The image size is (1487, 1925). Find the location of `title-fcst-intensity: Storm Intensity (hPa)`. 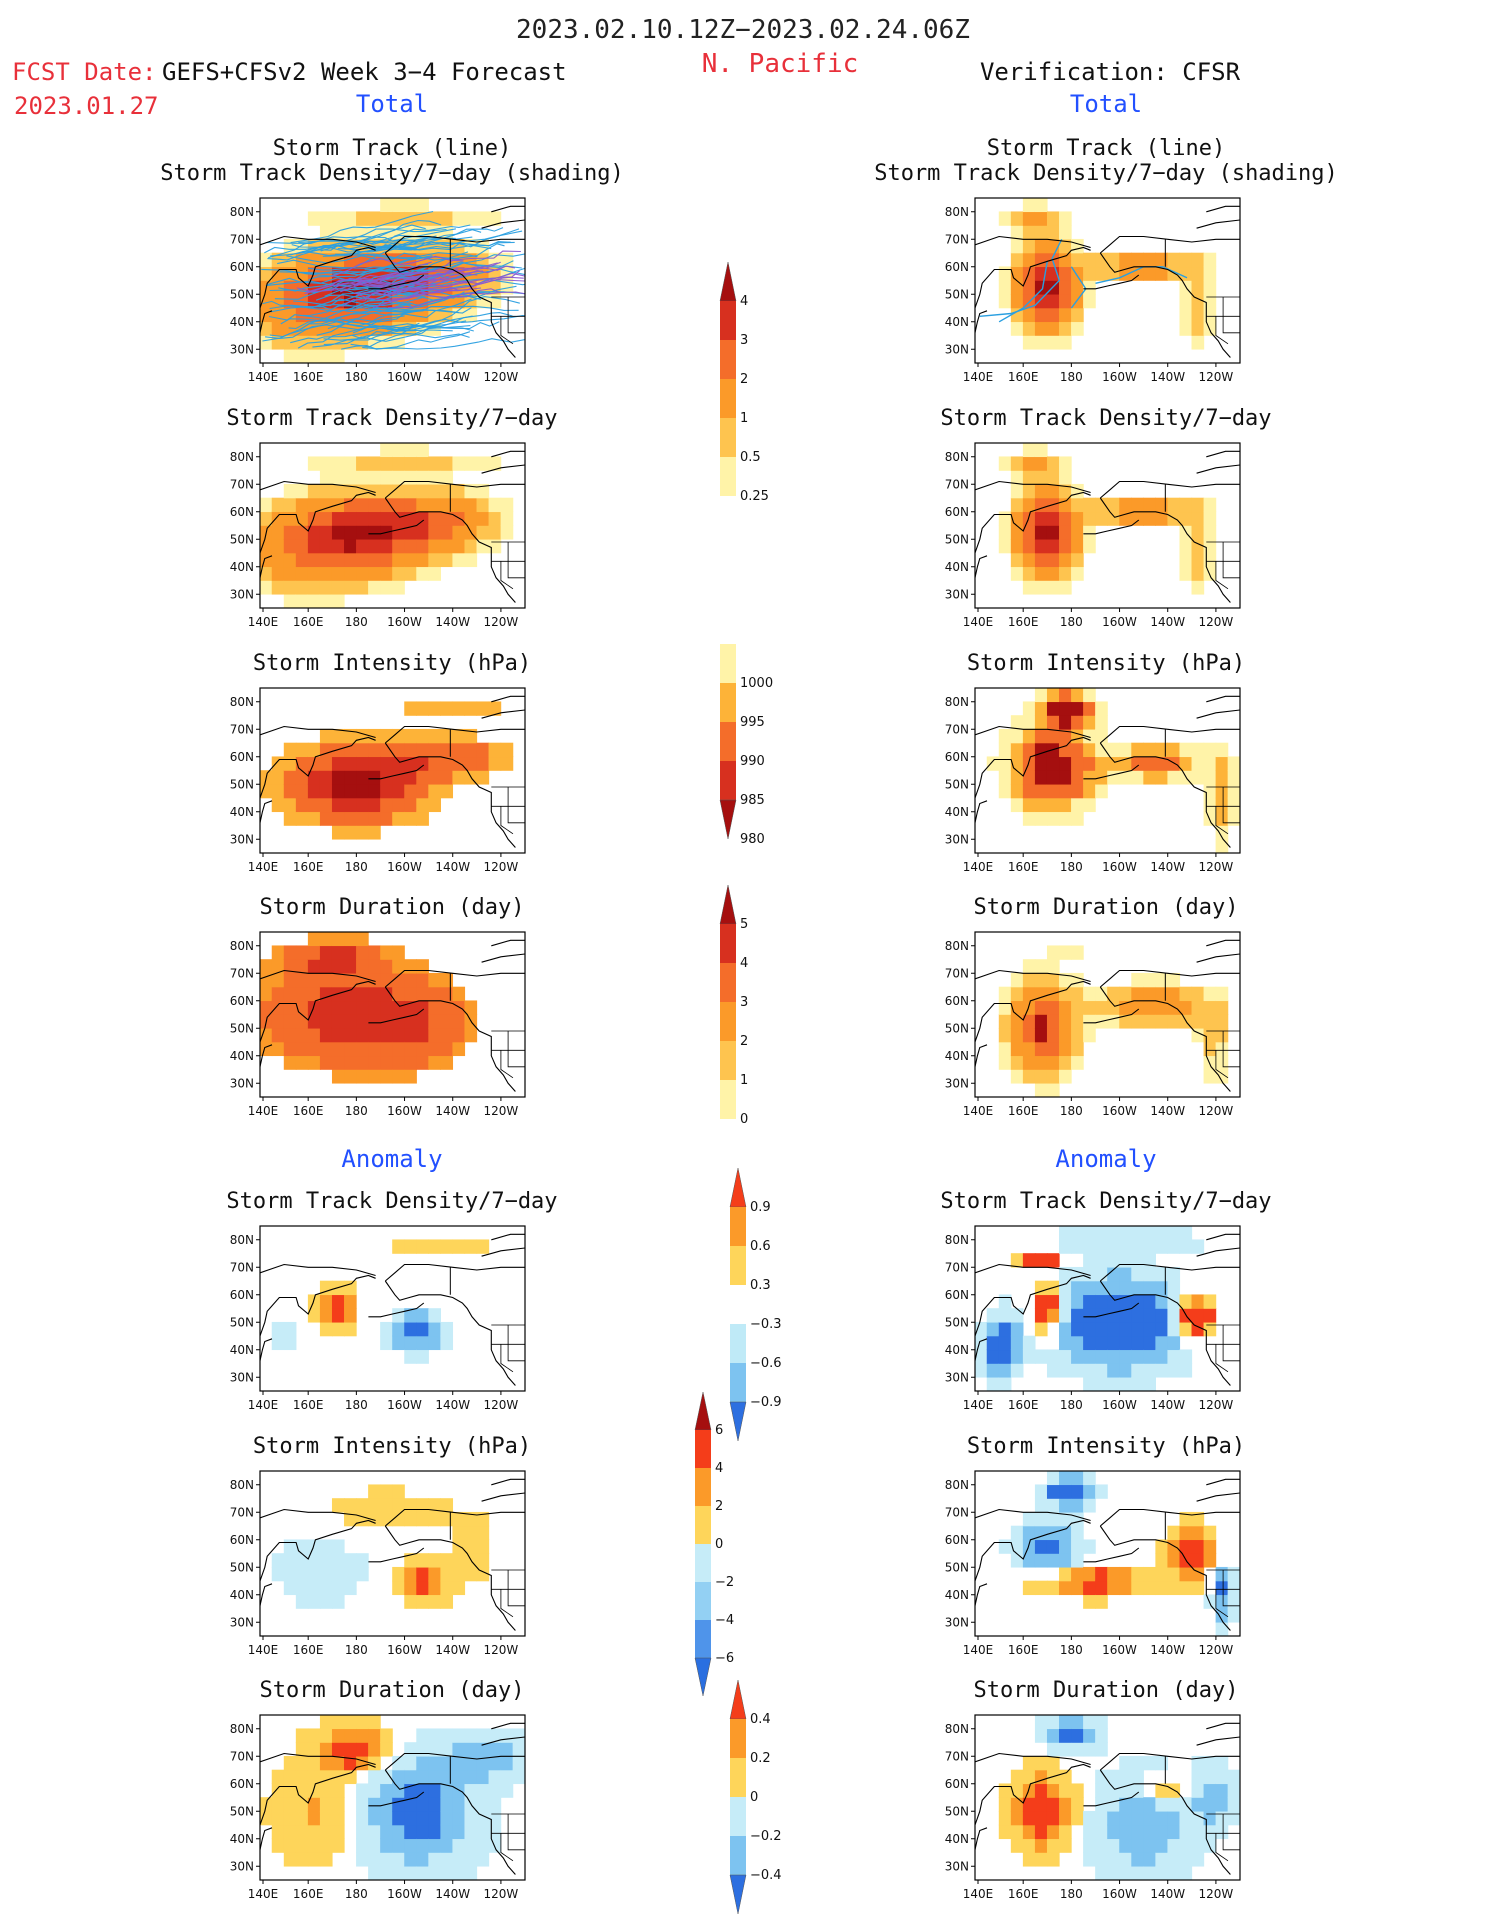

title-fcst-intensity: Storm Intensity (hPa) is located at coordinates (392, 663).